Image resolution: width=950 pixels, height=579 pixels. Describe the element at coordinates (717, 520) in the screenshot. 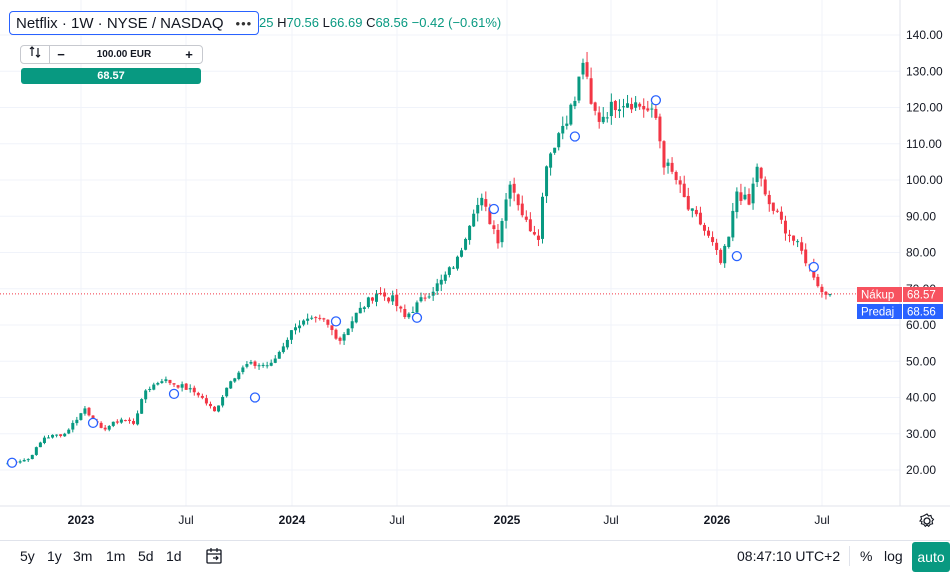

I see `x-tick-label: 2026` at that location.